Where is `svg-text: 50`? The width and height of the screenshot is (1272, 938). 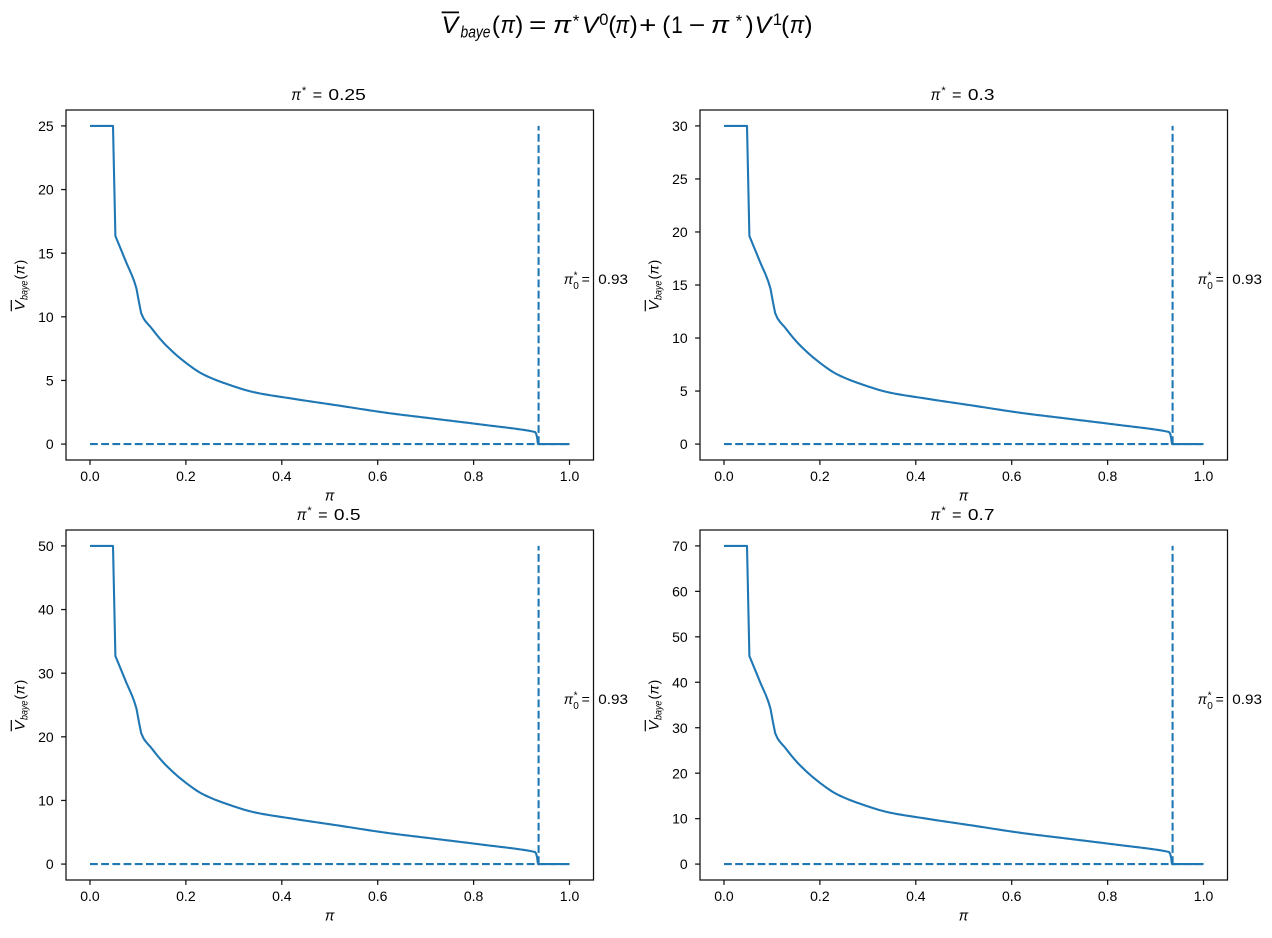
svg-text: 50 is located at coordinates (46, 546).